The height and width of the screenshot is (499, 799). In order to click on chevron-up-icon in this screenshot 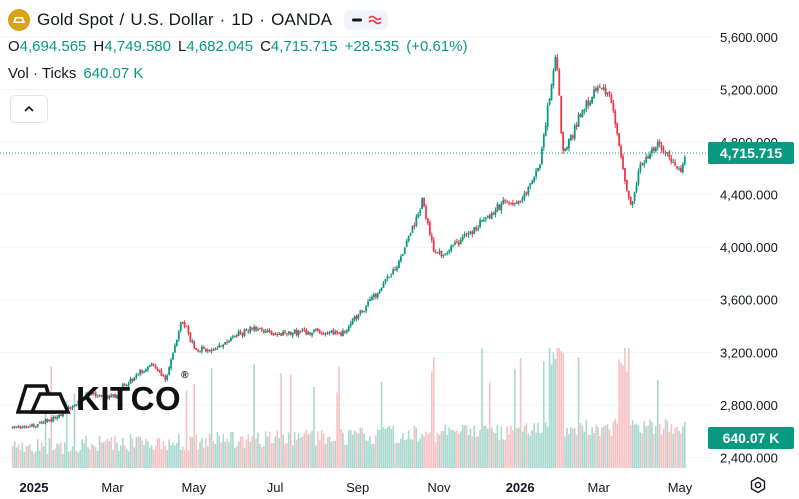, I will do `click(29, 108)`.